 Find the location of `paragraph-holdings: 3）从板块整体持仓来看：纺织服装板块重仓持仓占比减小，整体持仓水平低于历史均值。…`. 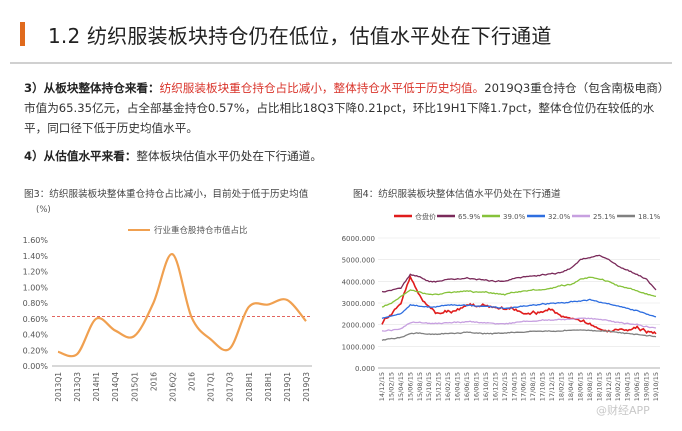

paragraph-holdings: 3）从板块整体持仓来看：纺织服装板块重仓持仓占比减小，整体持仓水平低于历史均值。… is located at coordinates (344, 108).